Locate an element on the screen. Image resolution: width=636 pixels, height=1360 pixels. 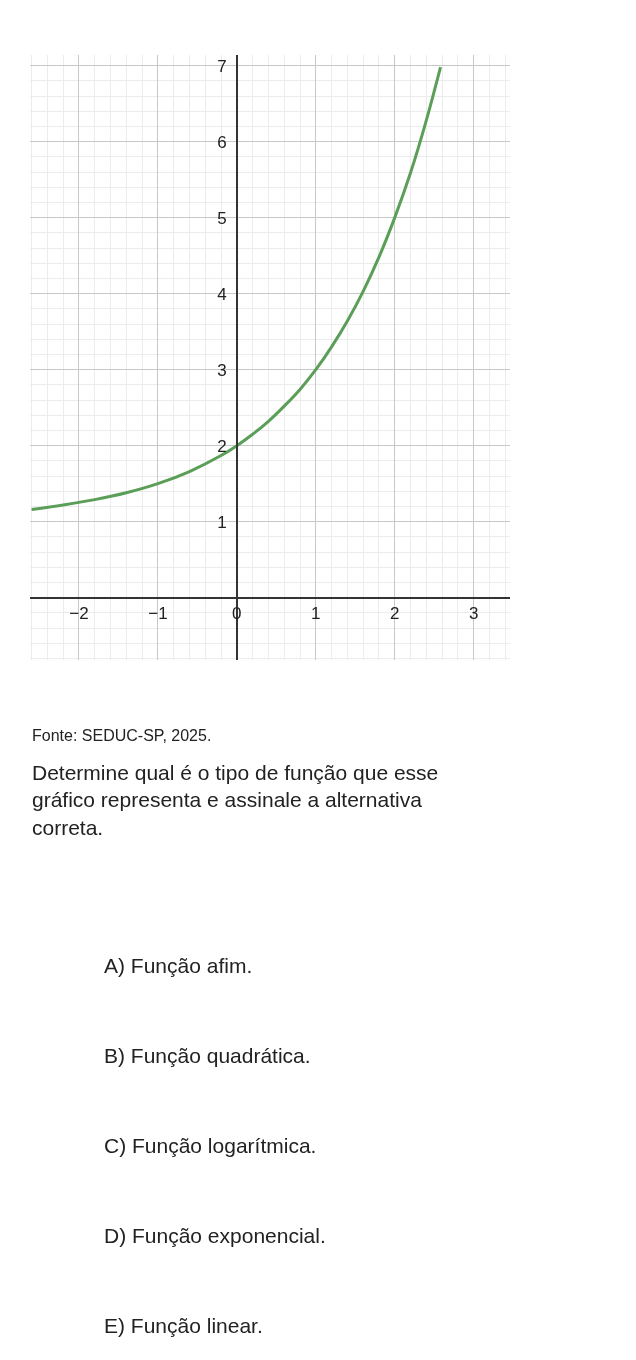
y-tick-label: 1 is located at coordinates (222, 522).